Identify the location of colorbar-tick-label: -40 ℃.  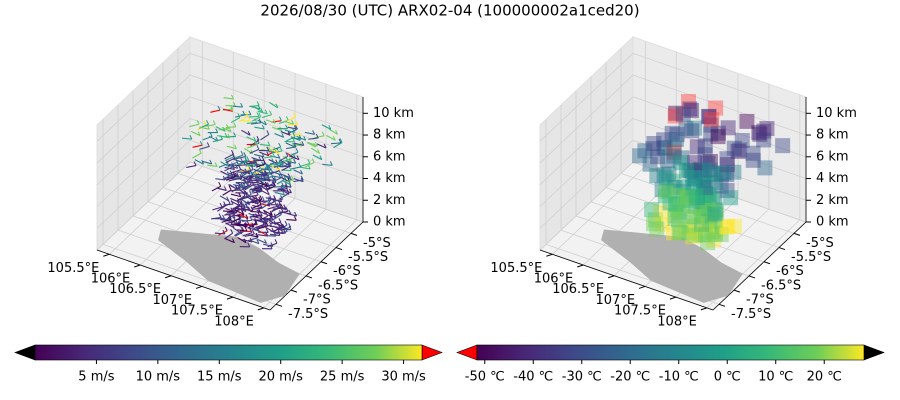
(533, 377).